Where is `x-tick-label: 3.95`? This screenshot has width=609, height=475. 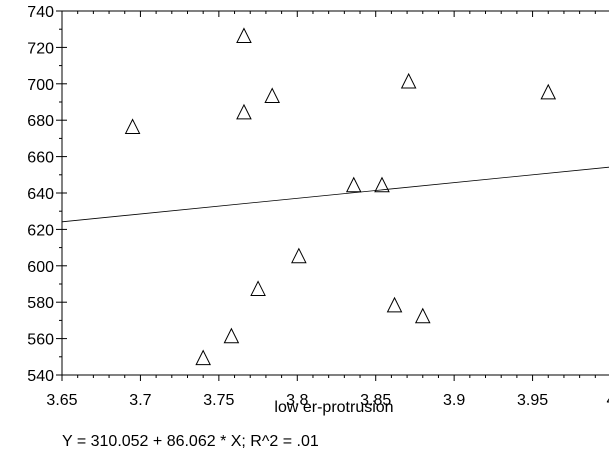 x-tick-label: 3.95 is located at coordinates (532, 400).